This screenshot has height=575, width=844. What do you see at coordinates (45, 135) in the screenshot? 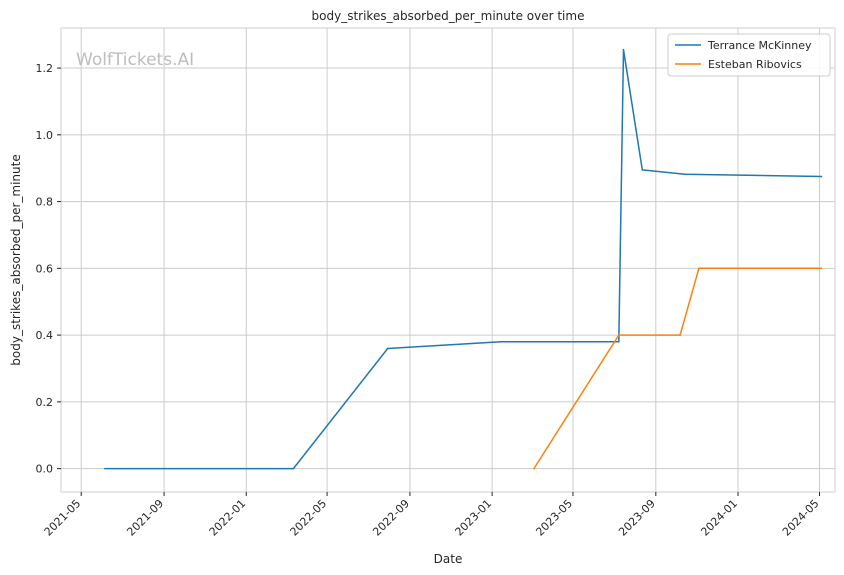
I see `y-tick-label: 1.0` at bounding box center [45, 135].